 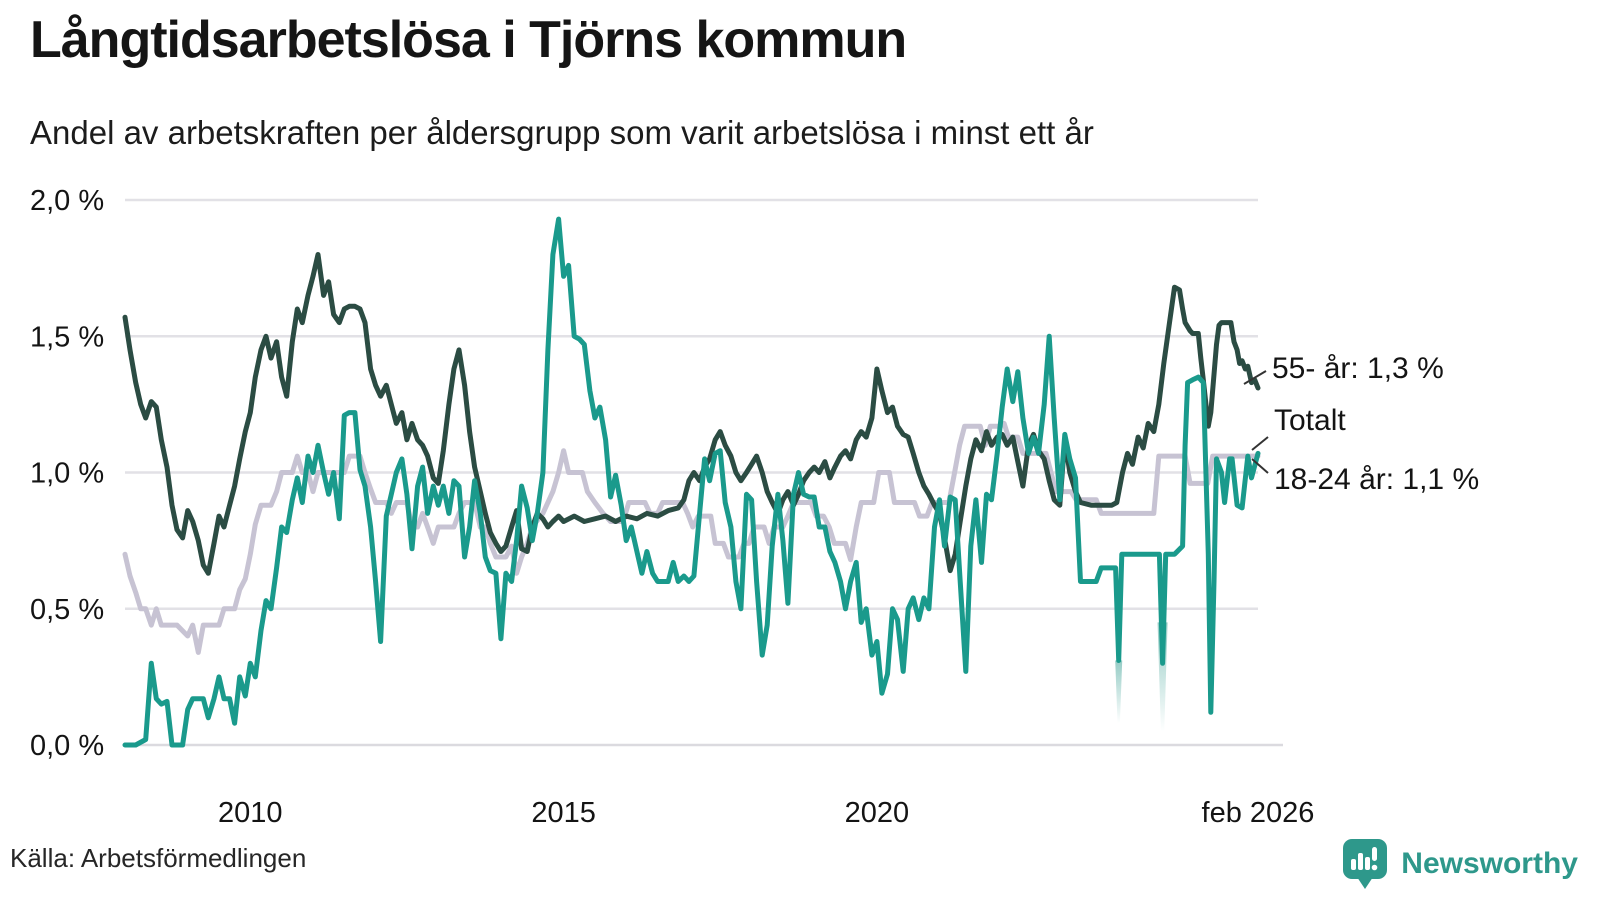 I want to click on page-title: Långtidsarbetslösa i Tjörns kommun, so click(x=468, y=40).